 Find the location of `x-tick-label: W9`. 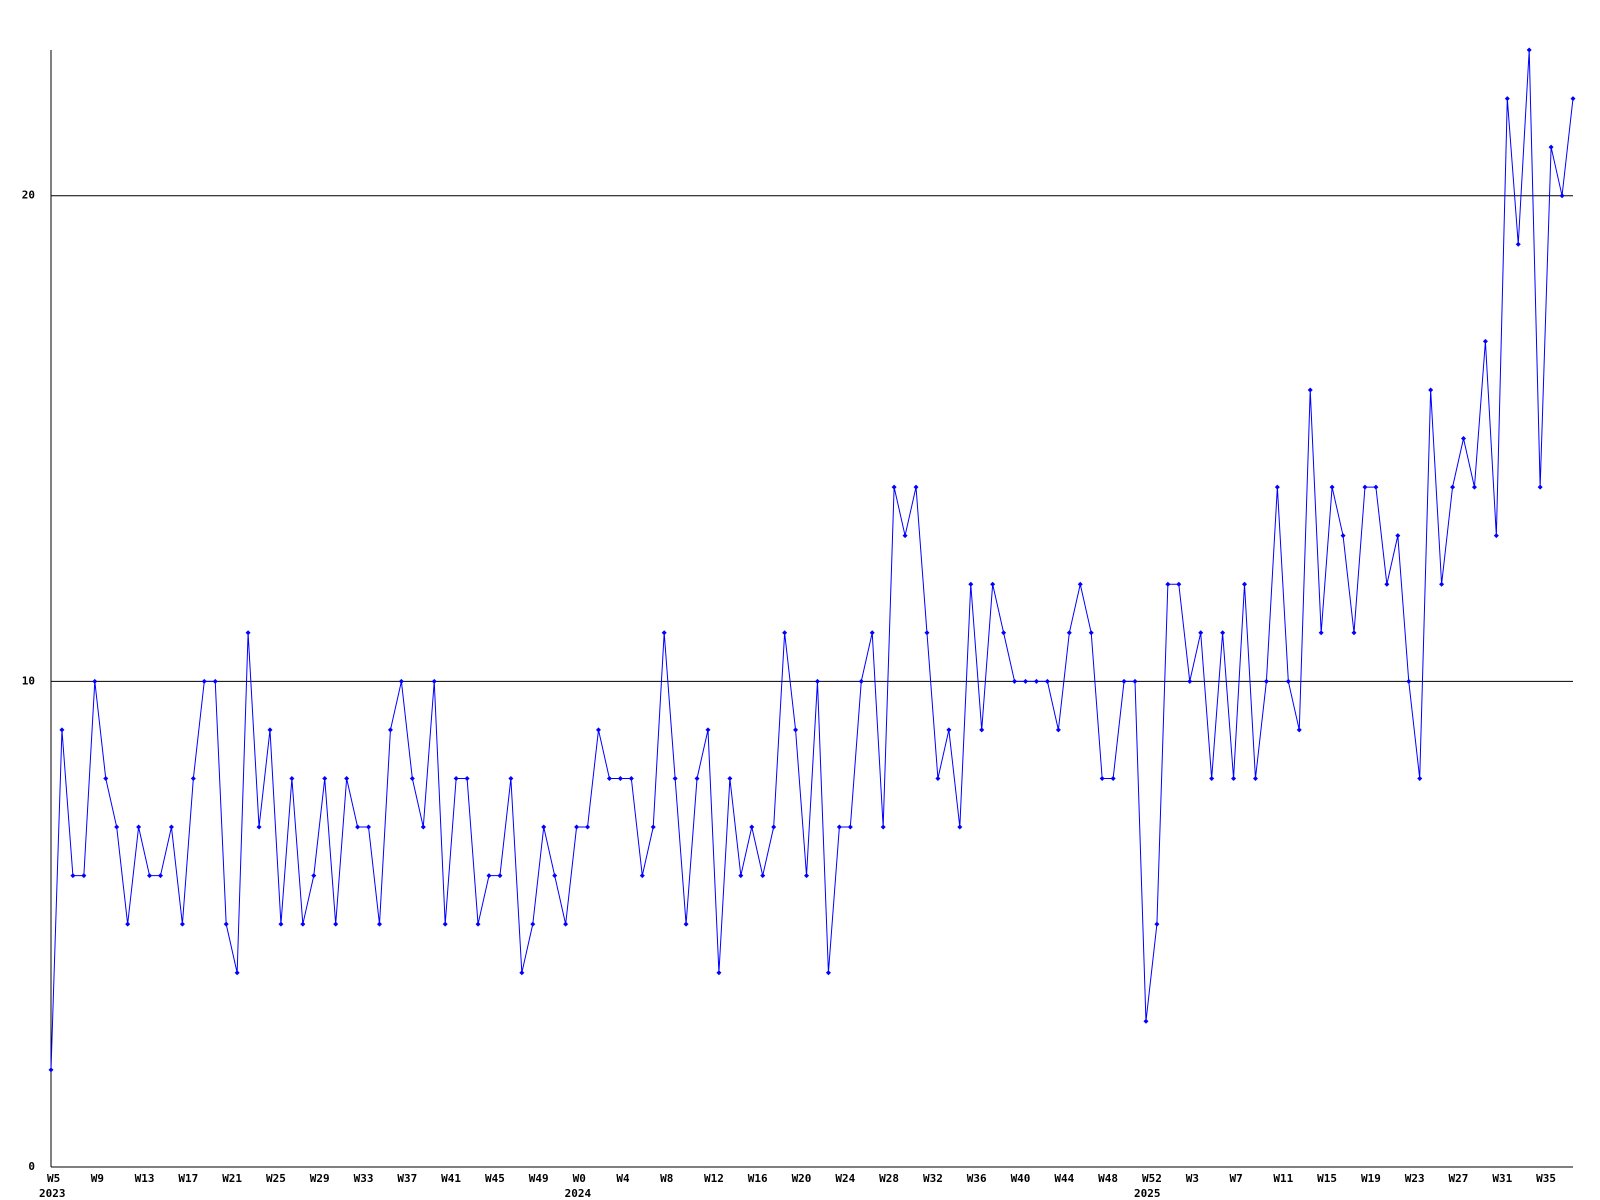

x-tick-label: W9 is located at coordinates (97, 1178).